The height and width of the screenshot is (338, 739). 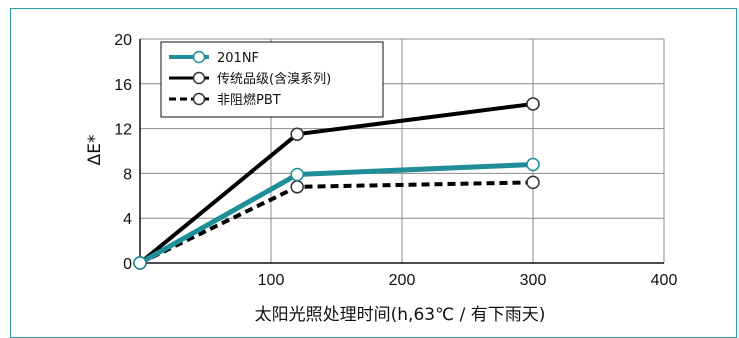 I want to click on y-tick-label: 8, so click(x=127, y=174).